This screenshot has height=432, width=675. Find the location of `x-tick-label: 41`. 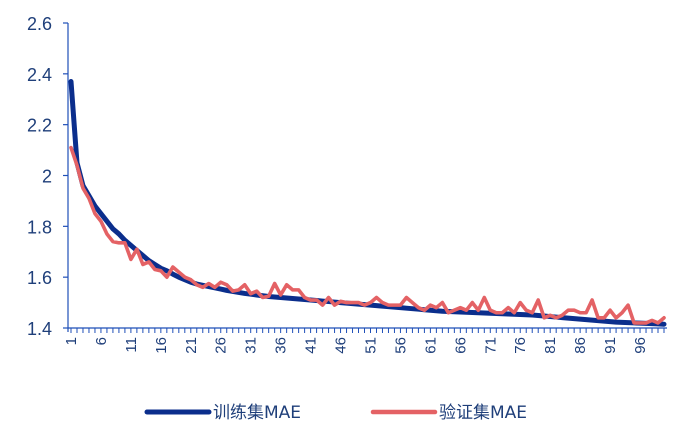

x-tick-label: 41 is located at coordinates (311, 345).